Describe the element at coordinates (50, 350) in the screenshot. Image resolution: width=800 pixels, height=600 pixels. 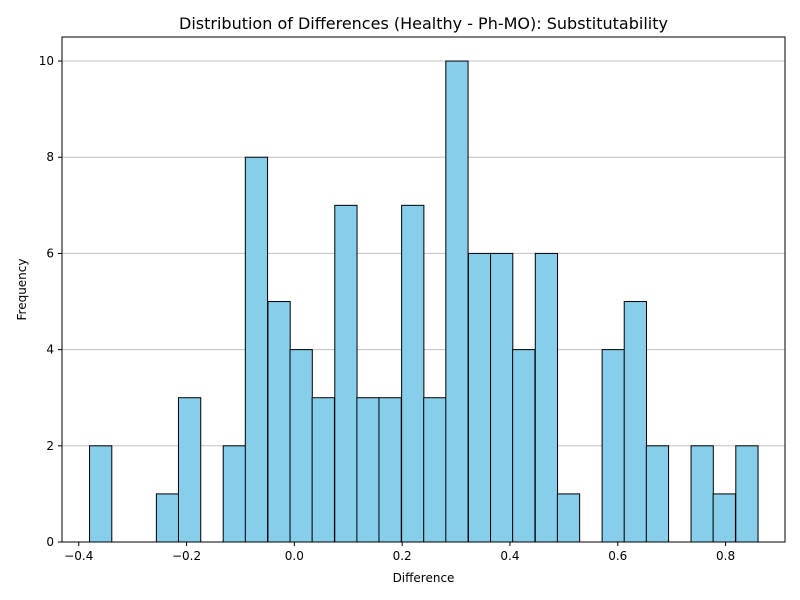
I see `y-tick-label: 4` at that location.